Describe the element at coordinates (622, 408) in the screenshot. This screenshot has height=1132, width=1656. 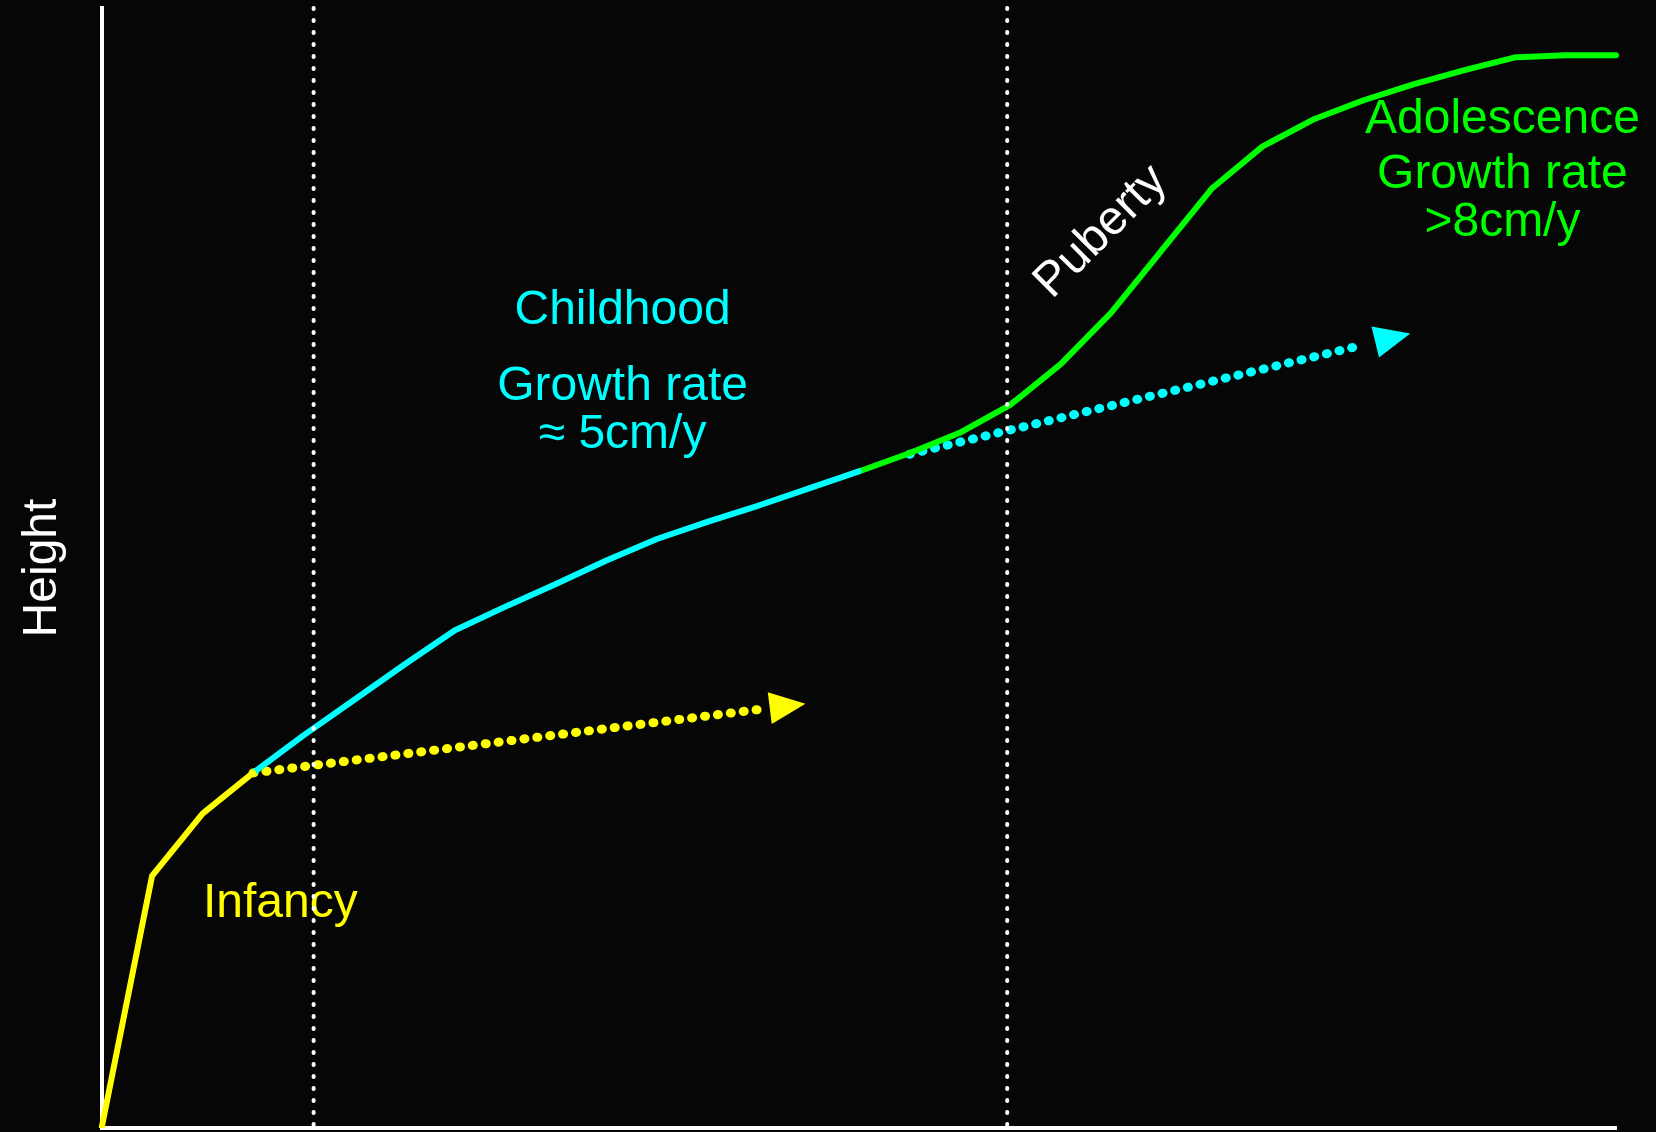
I see `annotation: Growth rate ≈ 5cm/y` at that location.